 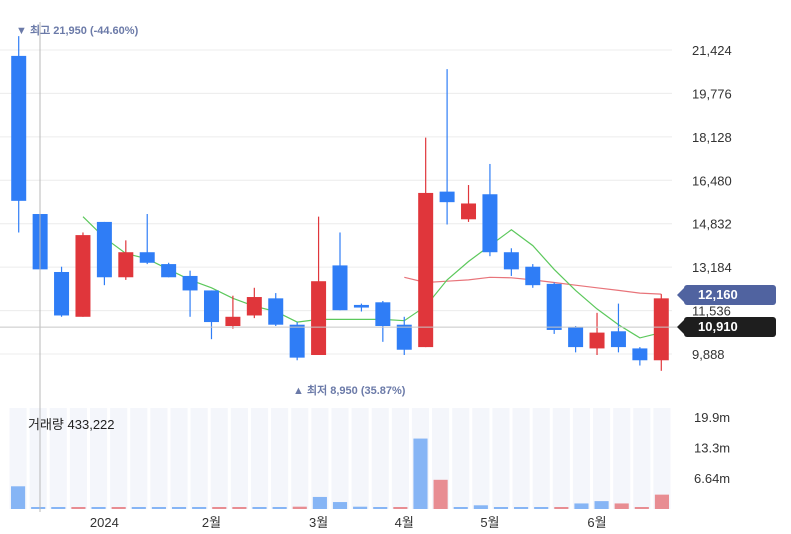 What do you see at coordinates (712, 417) in the screenshot?
I see `volume-tick-label: 19.9m` at bounding box center [712, 417].